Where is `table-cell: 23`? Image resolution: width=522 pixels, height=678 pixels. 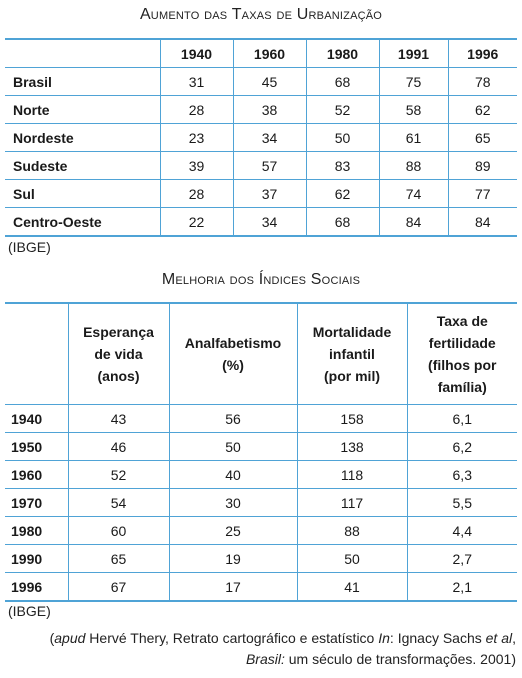
table-cell: 23 is located at coordinates (196, 137).